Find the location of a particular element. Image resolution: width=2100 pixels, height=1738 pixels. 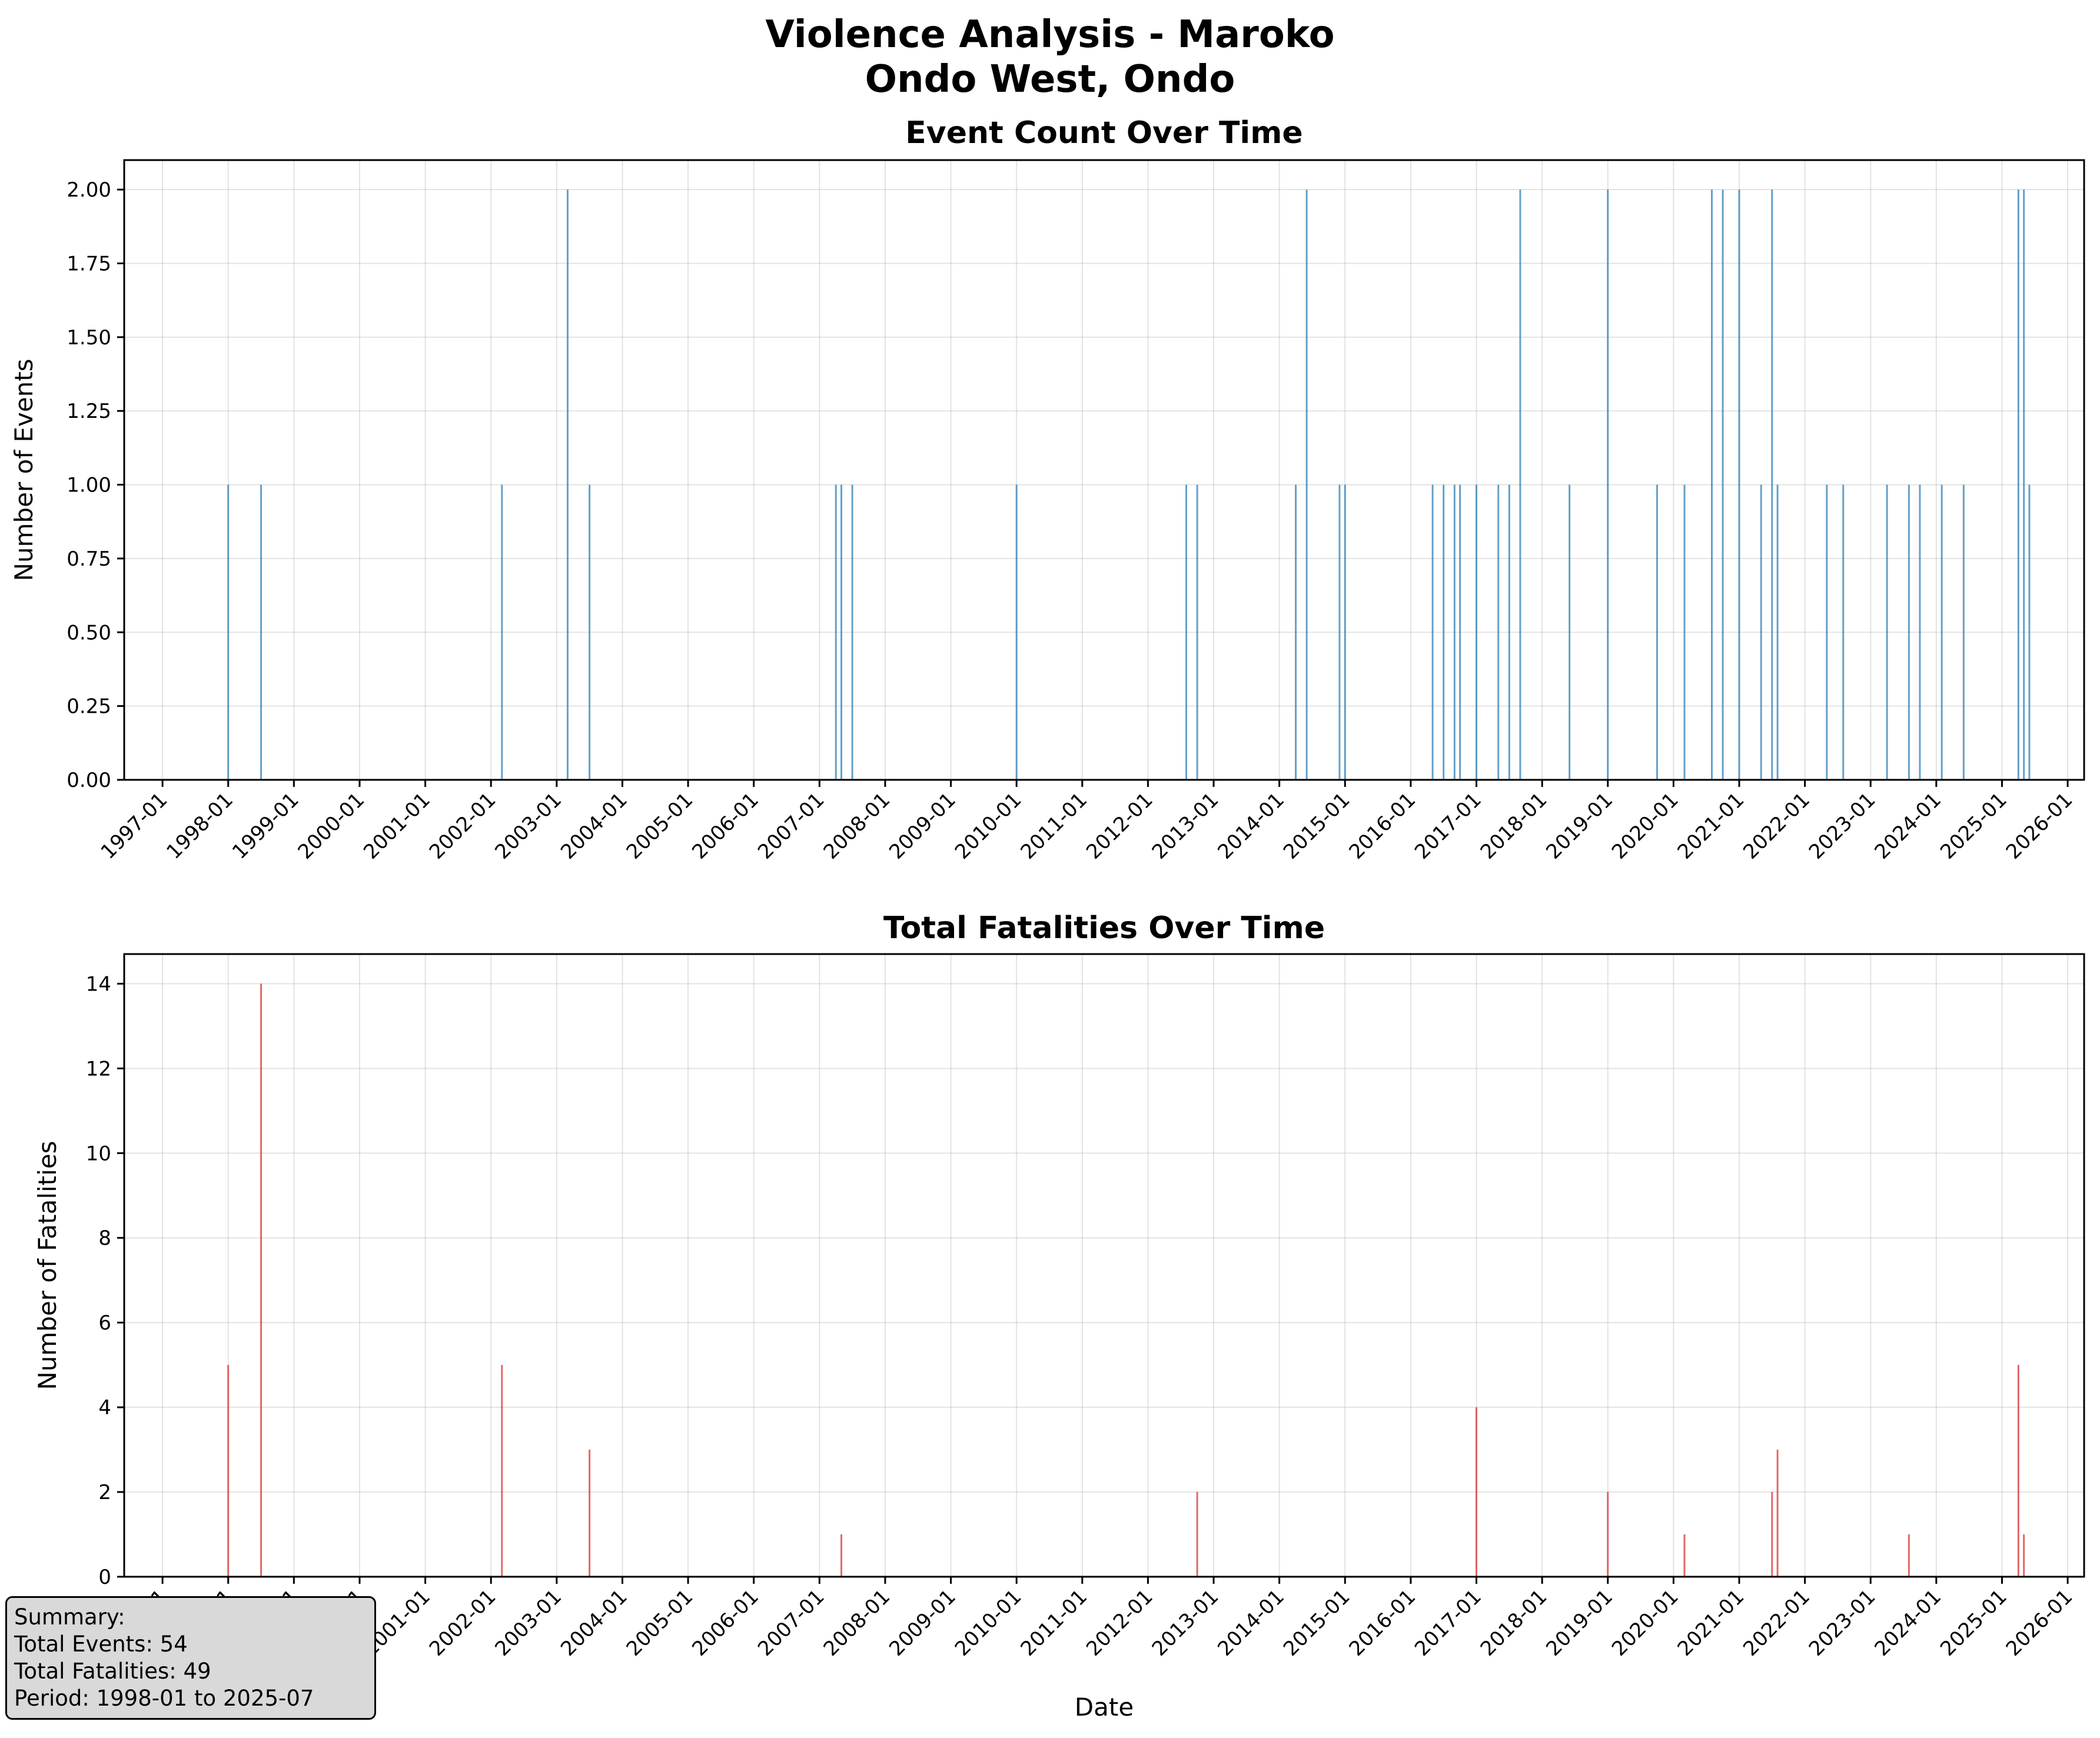

chart0-xtick-label-11: 2008-01 is located at coordinates (857, 826).